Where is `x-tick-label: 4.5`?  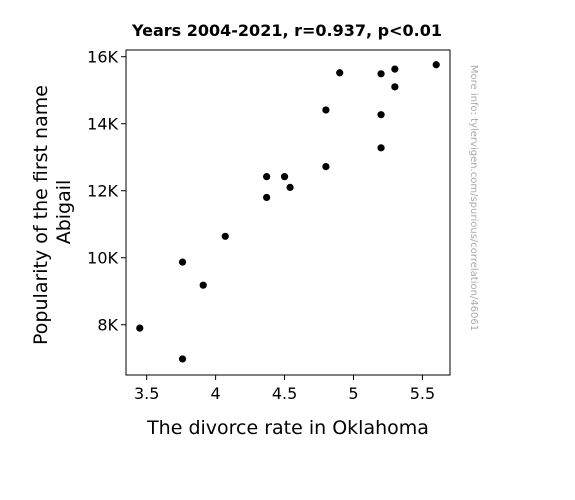
x-tick-label: 4.5 is located at coordinates (284, 393).